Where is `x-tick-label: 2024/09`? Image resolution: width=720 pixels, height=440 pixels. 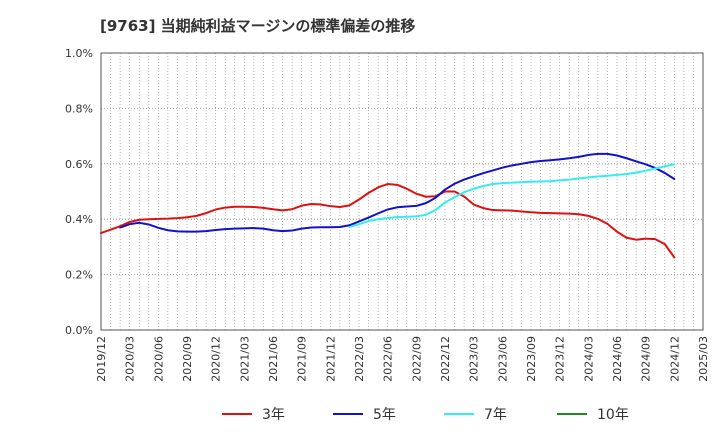 x-tick-label: 2024/09 is located at coordinates (646, 359).